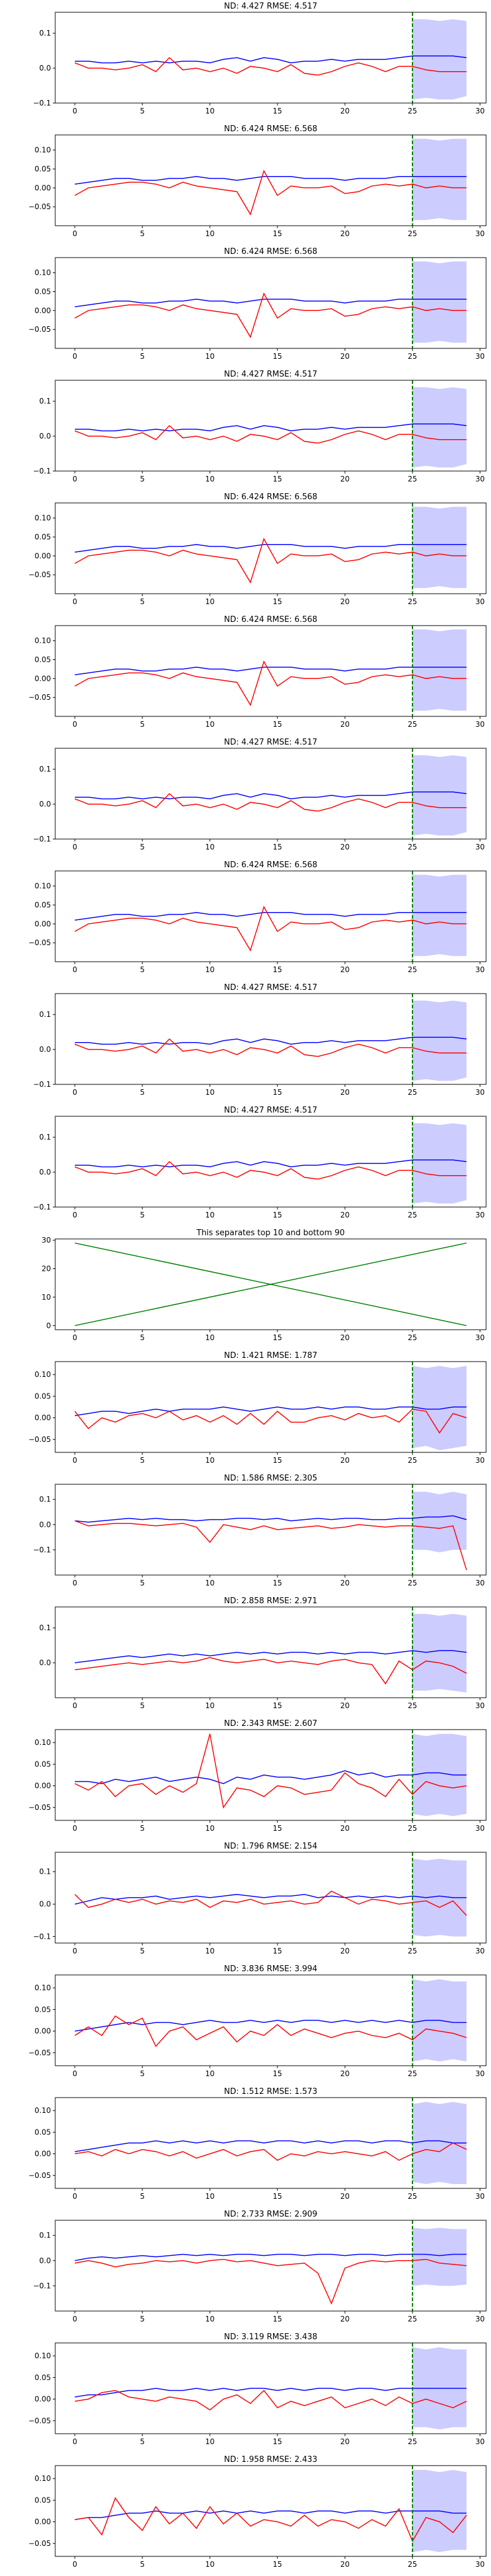 The image size is (491, 2576). I want to click on subplot-title: ND: 6.424 RMSE: 6.568, so click(270, 129).